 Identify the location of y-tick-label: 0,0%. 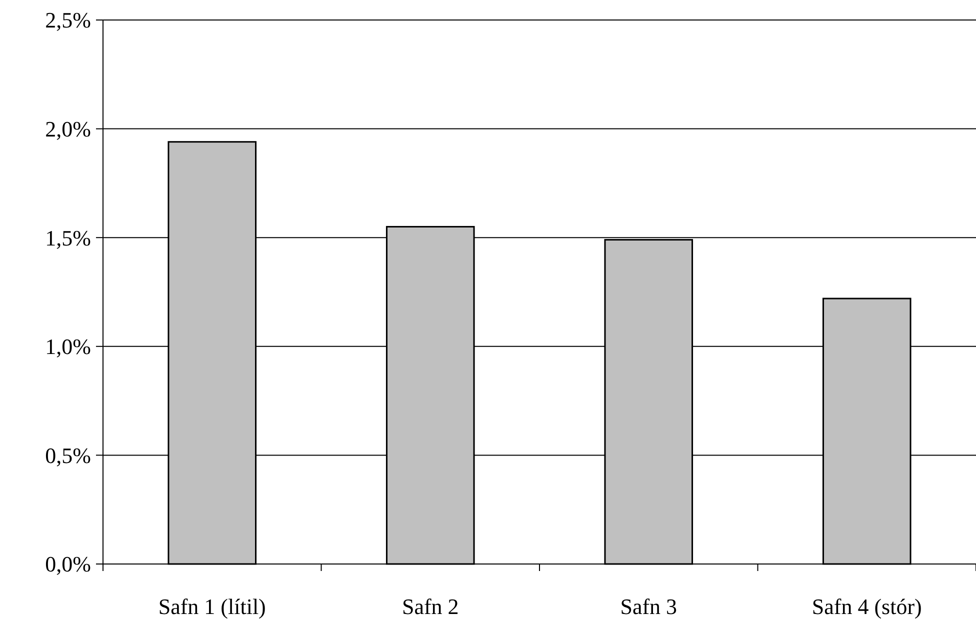
(68, 564).